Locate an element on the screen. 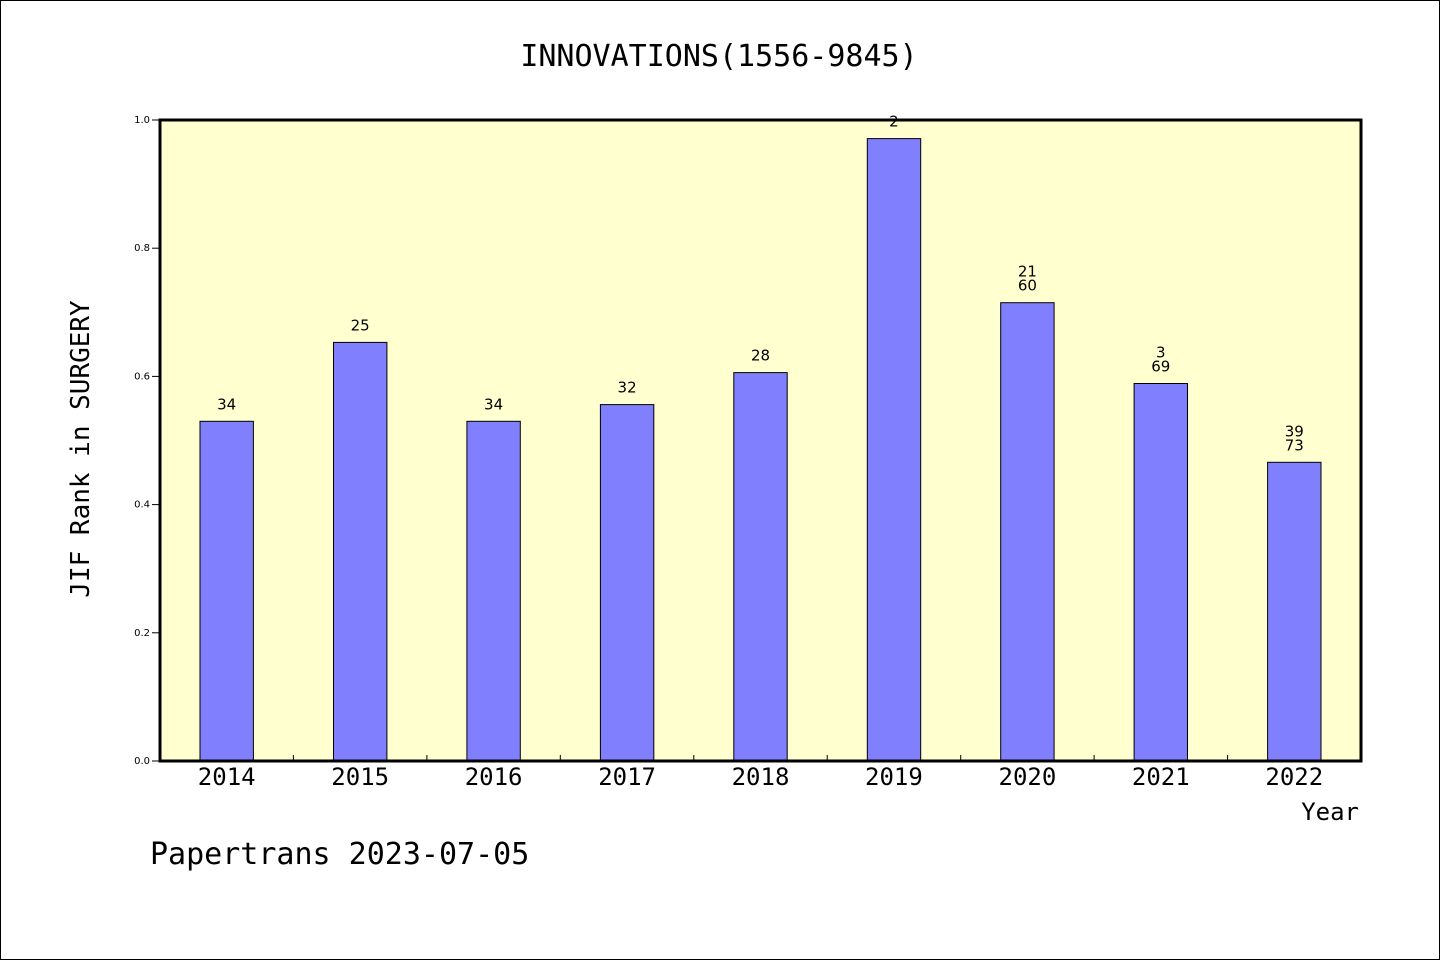 The image size is (1440, 960). y-tick-label-0.2: 0.2 is located at coordinates (142, 633).